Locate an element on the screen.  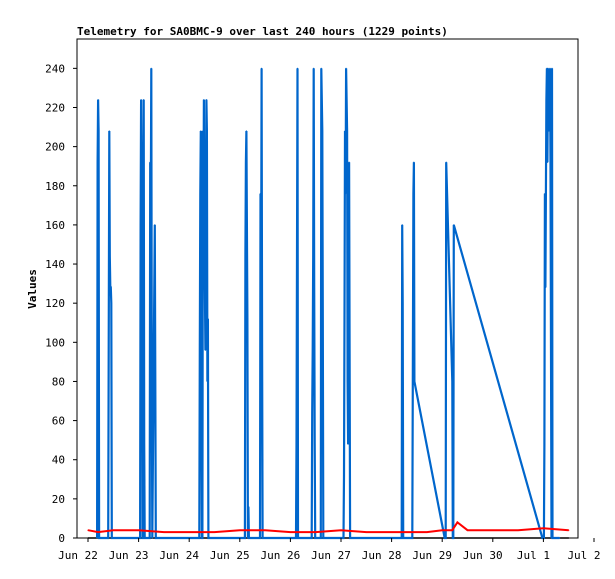
x-tick-label: Jul 1 is located at coordinates (533, 555).